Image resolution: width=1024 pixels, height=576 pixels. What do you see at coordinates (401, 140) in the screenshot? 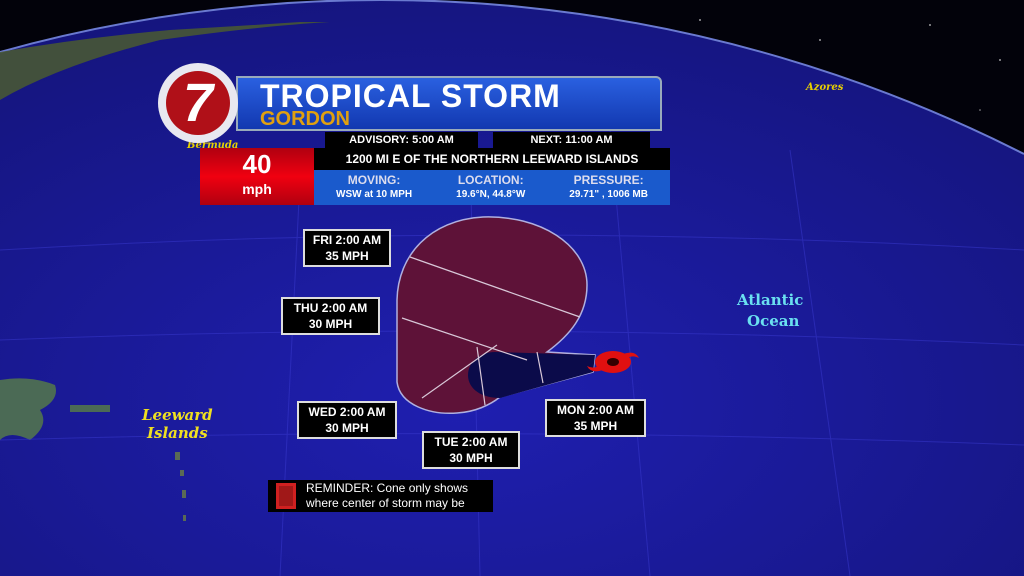
I see `advisory-time: ADVISORY: 5:00 AM` at bounding box center [401, 140].